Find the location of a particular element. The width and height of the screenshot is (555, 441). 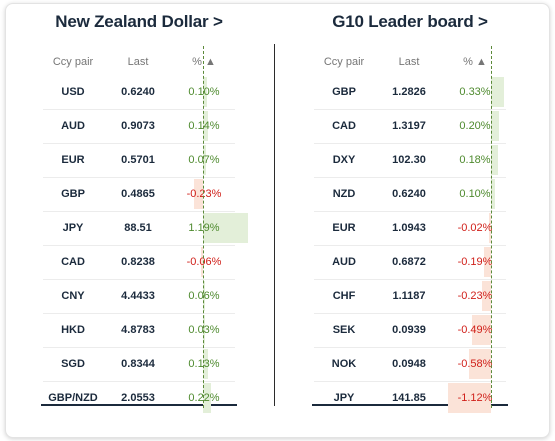

ccy-pair-cell: DXY is located at coordinates (344, 160).